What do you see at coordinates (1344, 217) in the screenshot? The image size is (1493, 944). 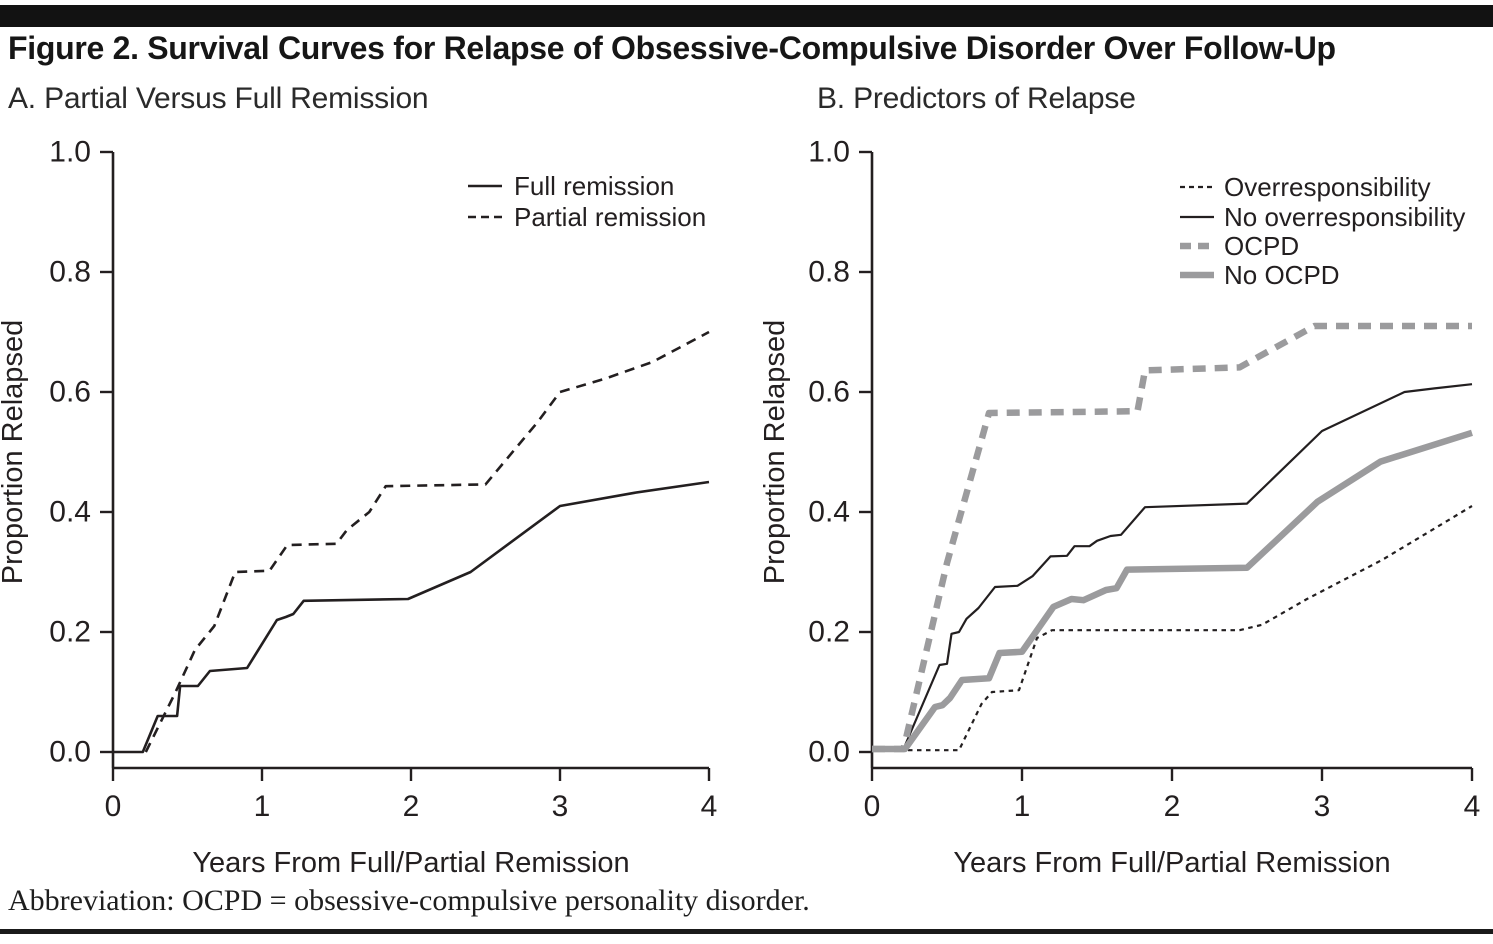 I see `legend-label-no-overresponsibility: No overresponsibility` at bounding box center [1344, 217].